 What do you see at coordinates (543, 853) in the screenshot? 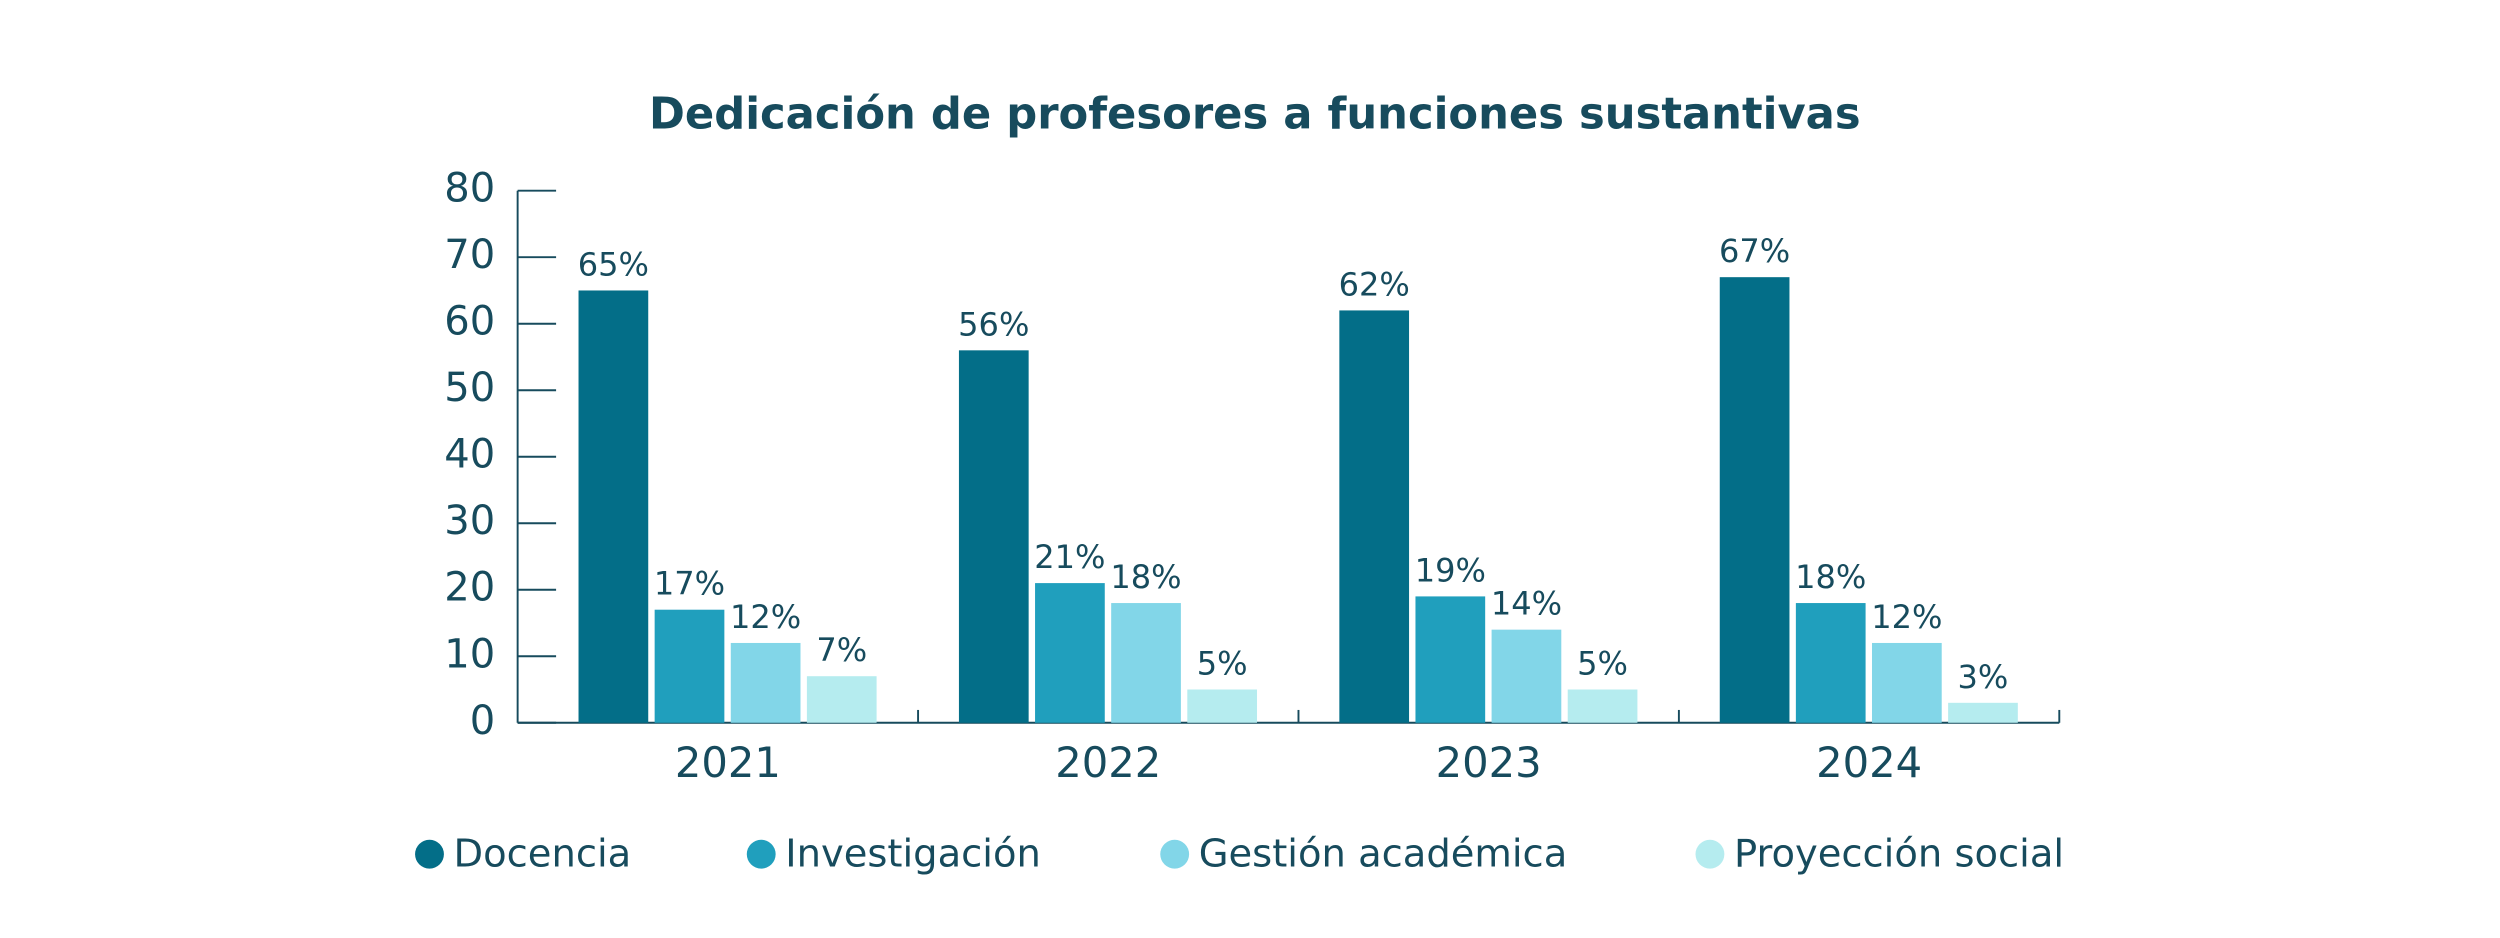
I see `legend-label: Docencia` at bounding box center [543, 853].